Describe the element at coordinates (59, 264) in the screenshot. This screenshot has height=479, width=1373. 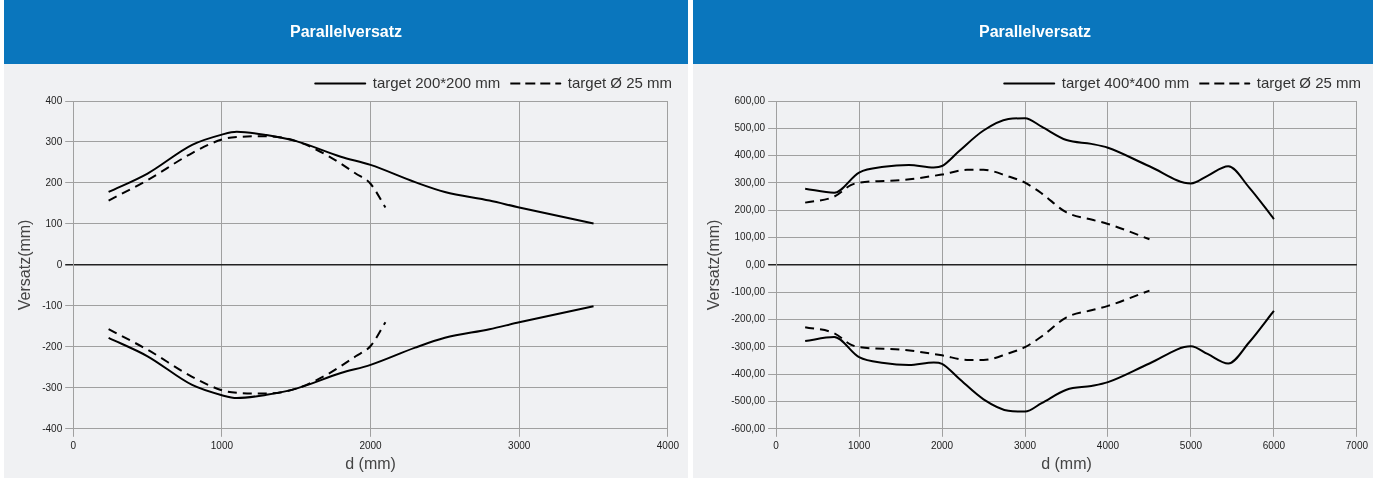
I see `y-tick-label: 0` at that location.